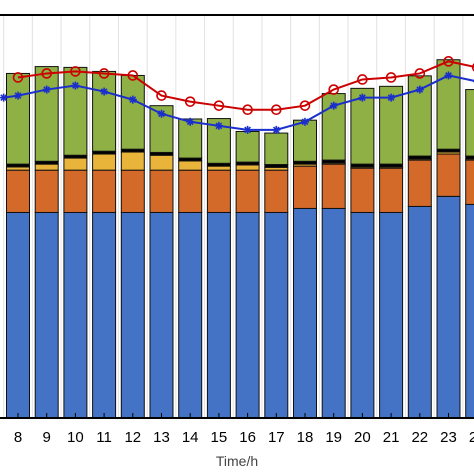 The width and height of the screenshot is (474, 474). What do you see at coordinates (190, 437) in the screenshot?
I see `x-tick-label: 14` at bounding box center [190, 437].